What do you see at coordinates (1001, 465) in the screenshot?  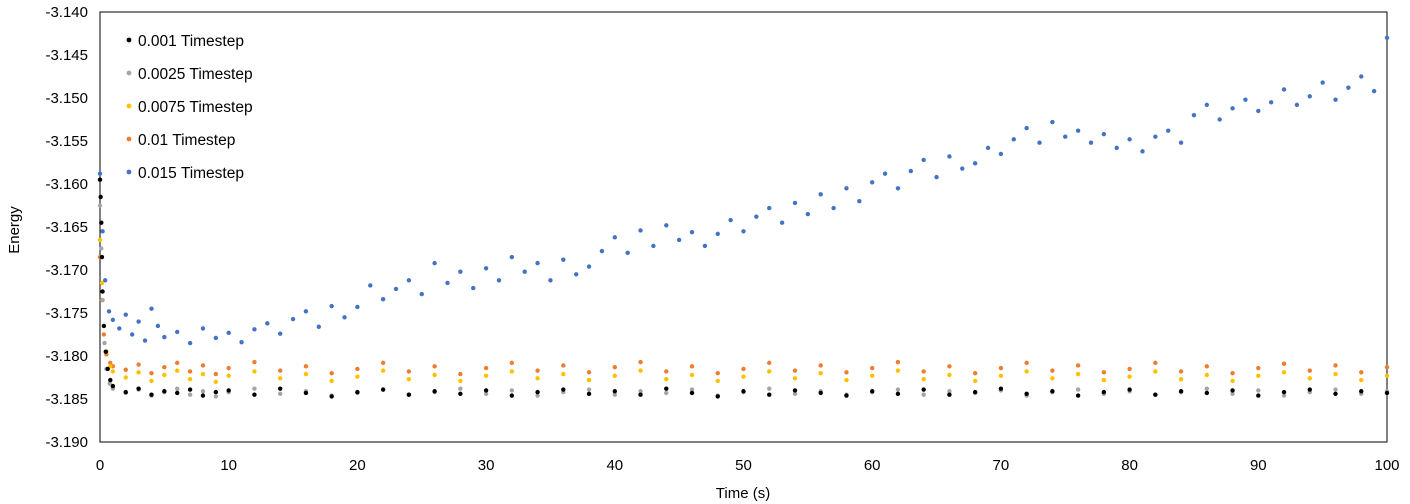 I see `x-tick-label: 70` at bounding box center [1001, 465].